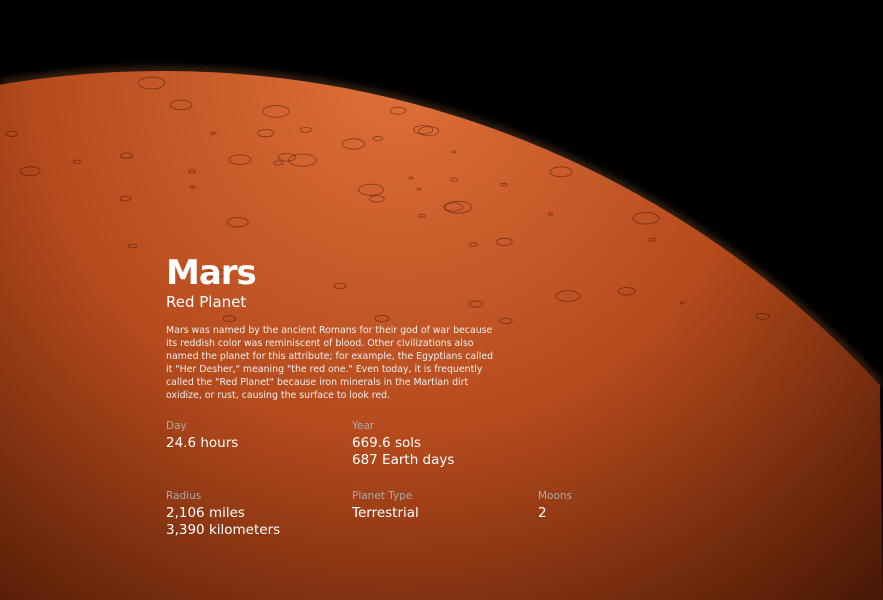 This screenshot has height=600, width=883. I want to click on stat-value: Terrestrial, so click(385, 513).